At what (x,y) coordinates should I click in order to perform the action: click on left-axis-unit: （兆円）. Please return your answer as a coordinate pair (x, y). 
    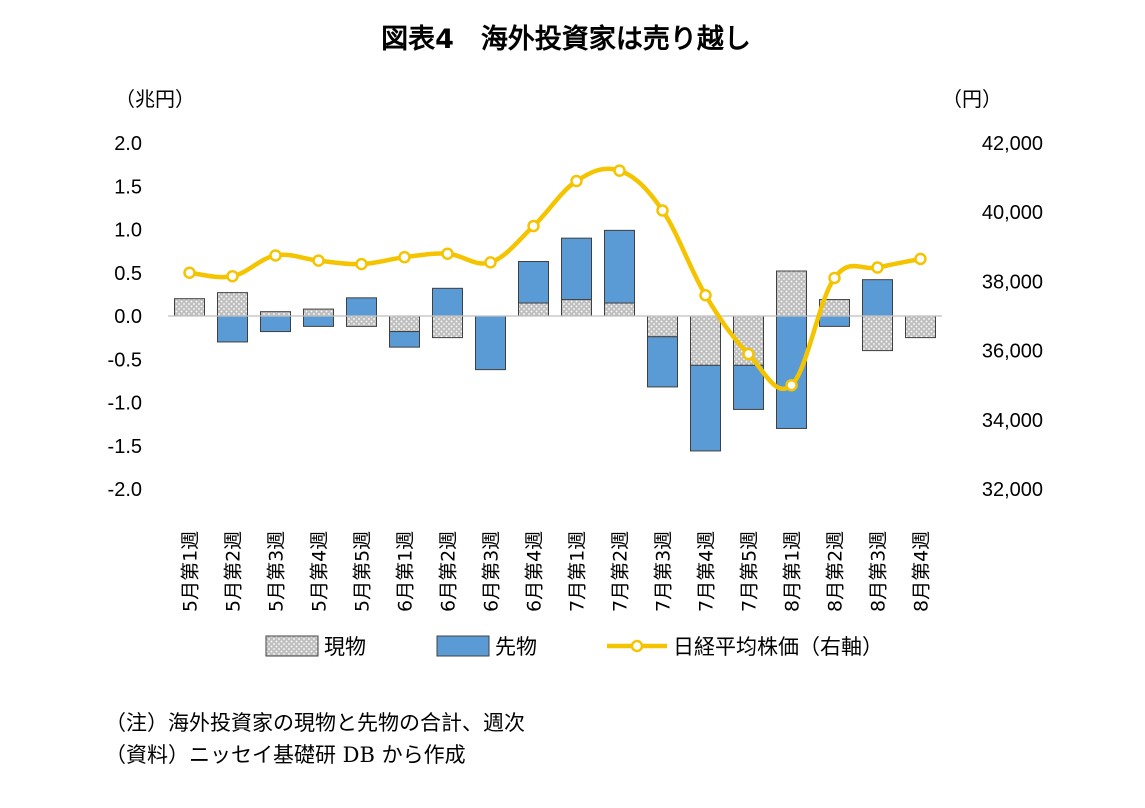
    Looking at the image, I should click on (155, 99).